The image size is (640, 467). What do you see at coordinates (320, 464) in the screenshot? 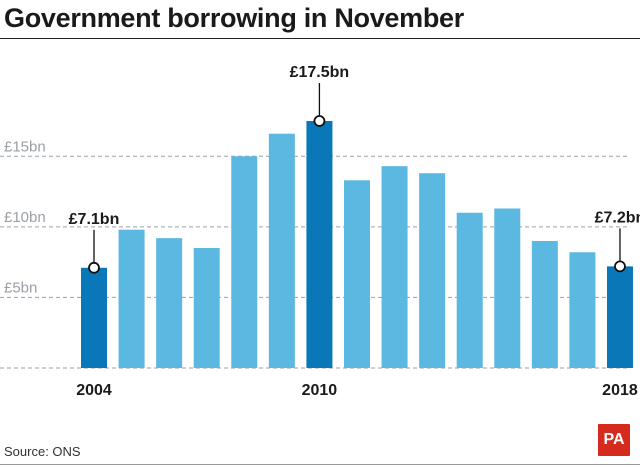
I see `bottom-divider` at bounding box center [320, 464].